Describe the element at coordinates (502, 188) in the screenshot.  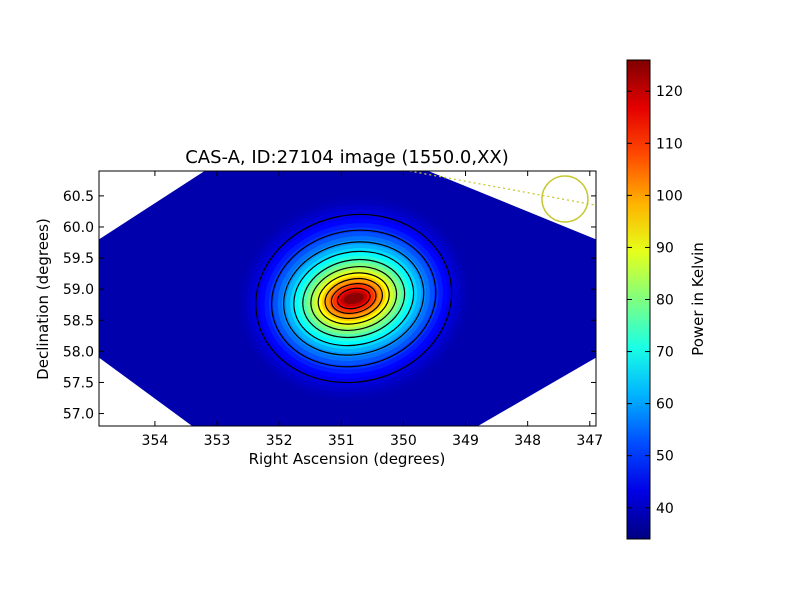
I see `beam-track` at that location.